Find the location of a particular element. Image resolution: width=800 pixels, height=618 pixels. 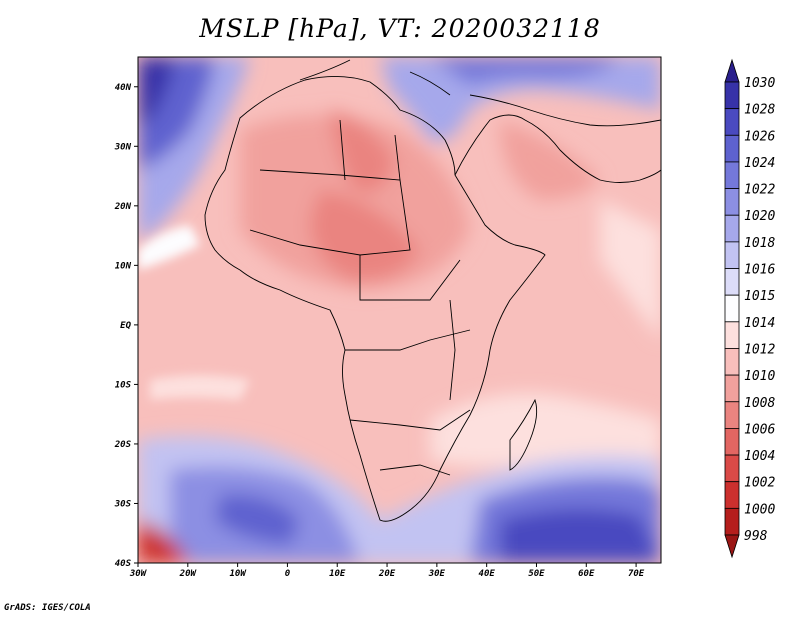

colorbar-label: 998 is located at coordinates (756, 536).